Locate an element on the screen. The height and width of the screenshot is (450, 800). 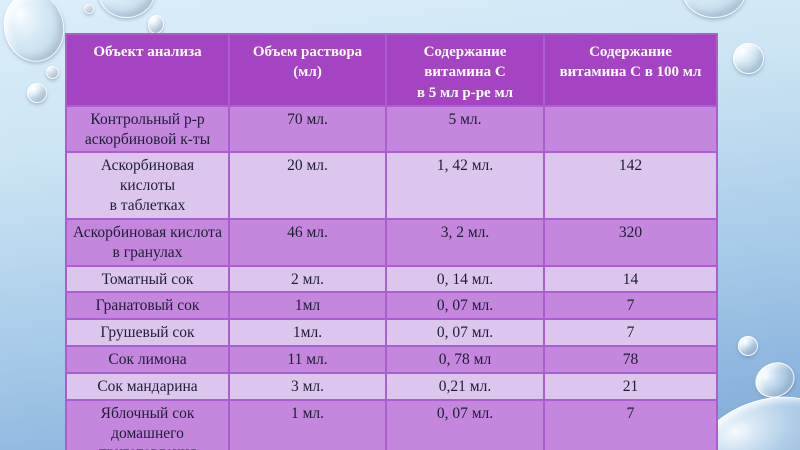
table-cell: Сок мандарина is located at coordinates (147, 386).